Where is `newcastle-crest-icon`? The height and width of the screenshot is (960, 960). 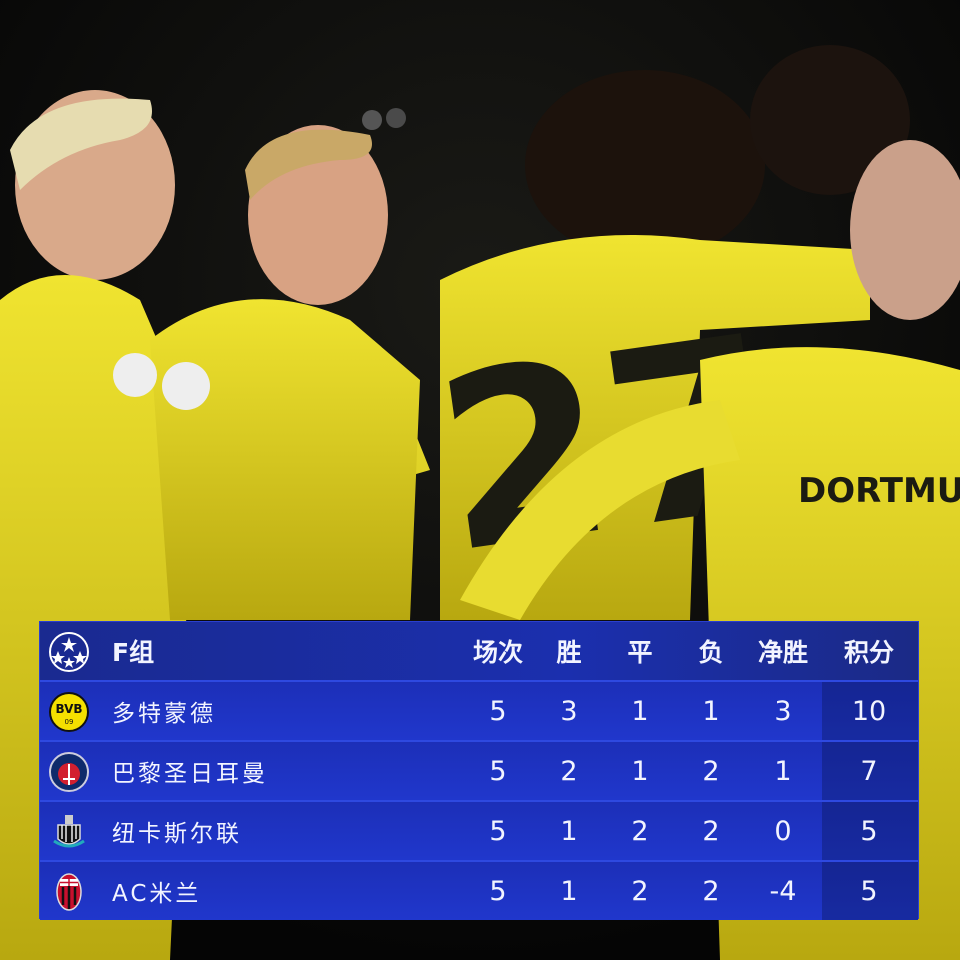
newcastle-crest-icon is located at coordinates (69, 831).